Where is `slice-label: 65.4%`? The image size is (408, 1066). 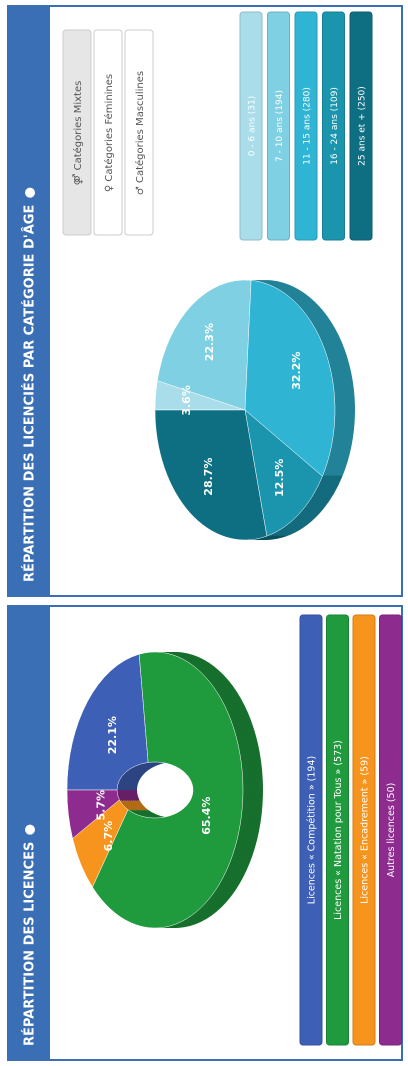
slice-label: 65.4% is located at coordinates (206, 816).